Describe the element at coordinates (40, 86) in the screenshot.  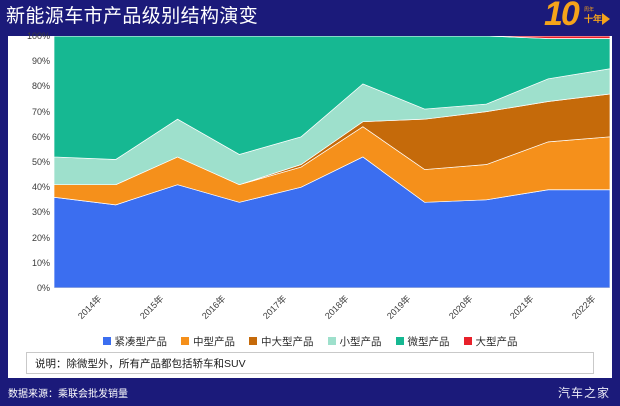
I see `y-axis-tick: 80%` at that location.